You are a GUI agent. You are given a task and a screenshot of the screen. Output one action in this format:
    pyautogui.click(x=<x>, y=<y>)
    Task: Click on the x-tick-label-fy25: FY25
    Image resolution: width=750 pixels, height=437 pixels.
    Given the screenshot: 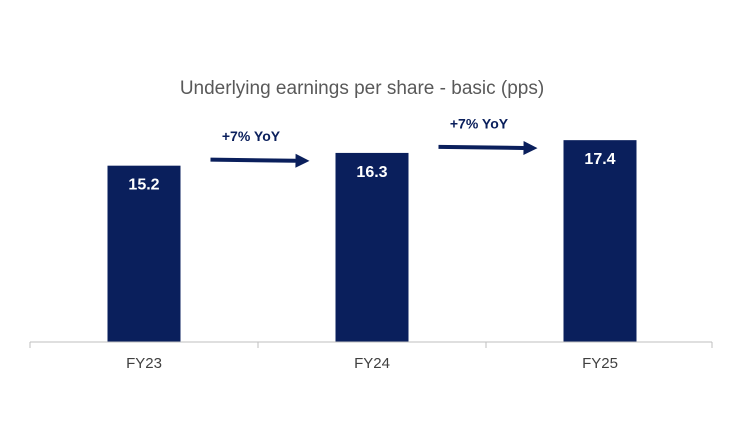 What is the action you would take?
    pyautogui.click(x=600, y=363)
    